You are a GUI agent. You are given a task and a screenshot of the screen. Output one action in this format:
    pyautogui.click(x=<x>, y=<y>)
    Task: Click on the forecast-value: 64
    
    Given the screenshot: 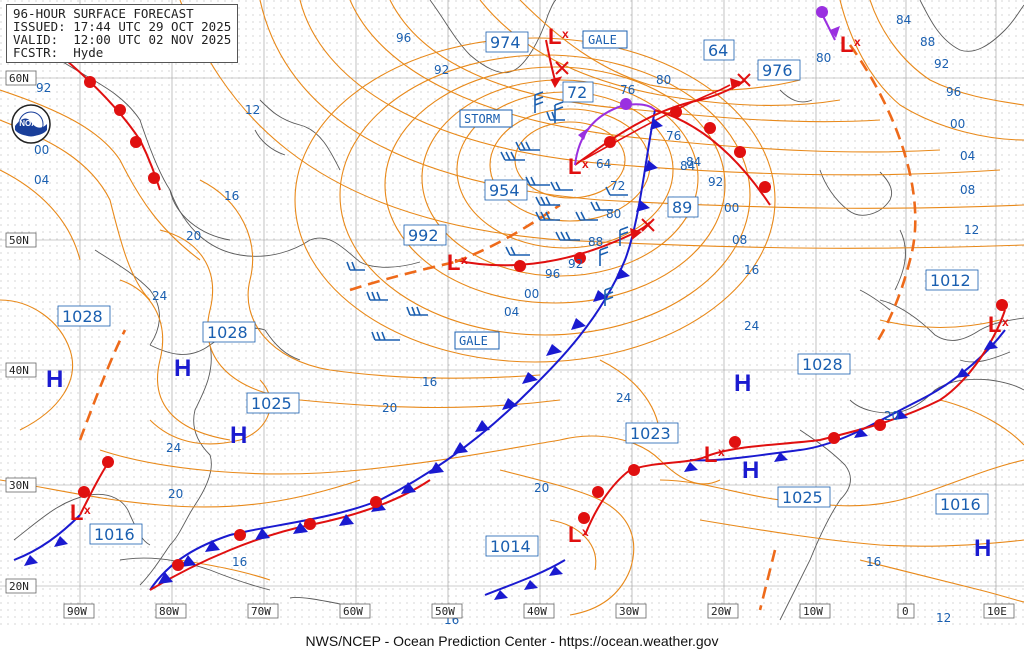 What is the action you would take?
    pyautogui.click(x=718, y=50)
    